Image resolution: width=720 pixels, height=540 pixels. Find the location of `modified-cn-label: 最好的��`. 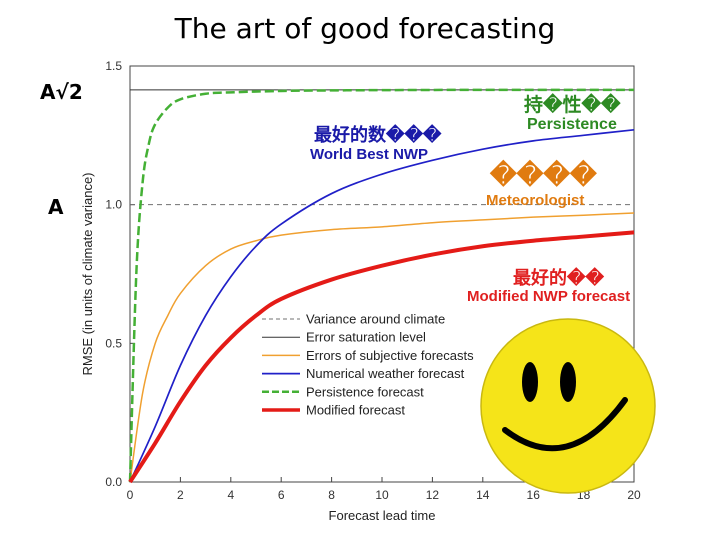

modified-cn-label: 最好的�� is located at coordinates (558, 278).